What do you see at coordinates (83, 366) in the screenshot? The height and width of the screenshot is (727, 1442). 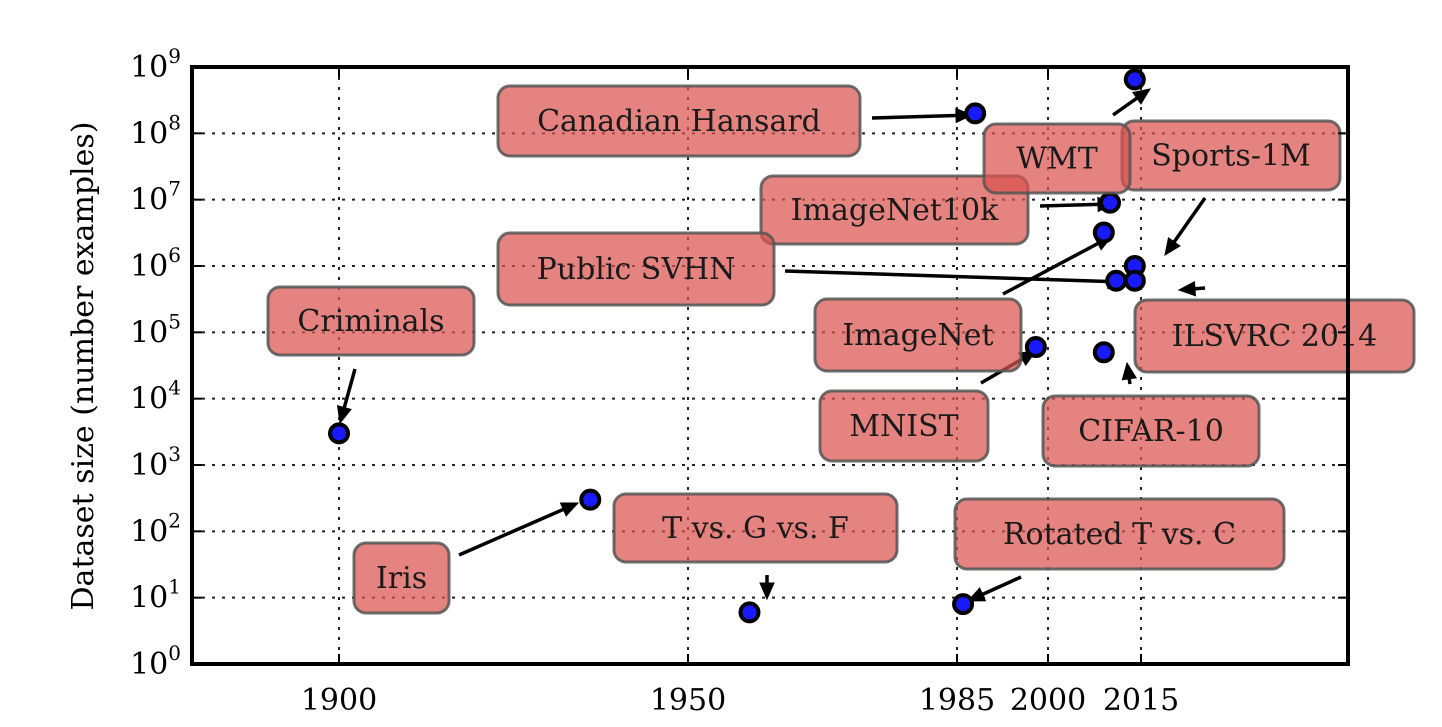 I see `y-axis-label: Dataset size (number examples)` at bounding box center [83, 366].